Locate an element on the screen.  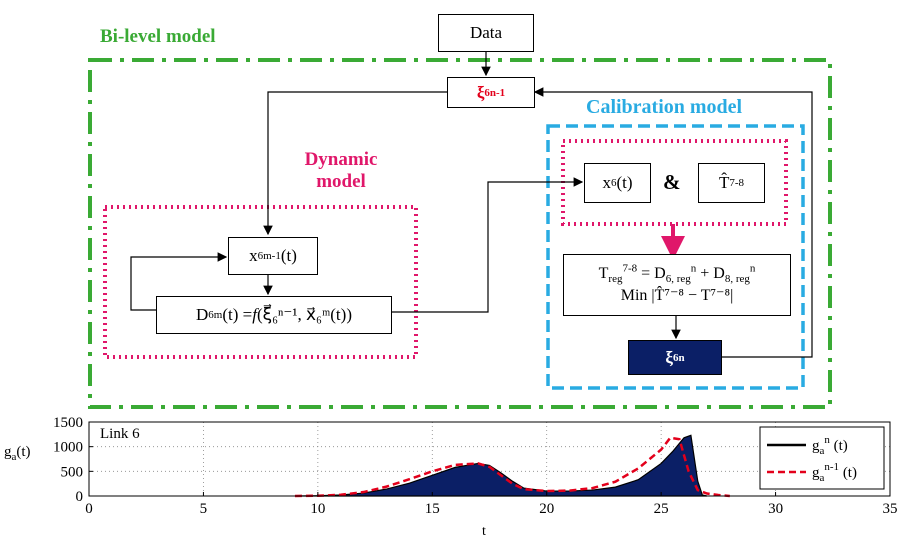
x6-box: x 6 (t) is located at coordinates (617, 183).